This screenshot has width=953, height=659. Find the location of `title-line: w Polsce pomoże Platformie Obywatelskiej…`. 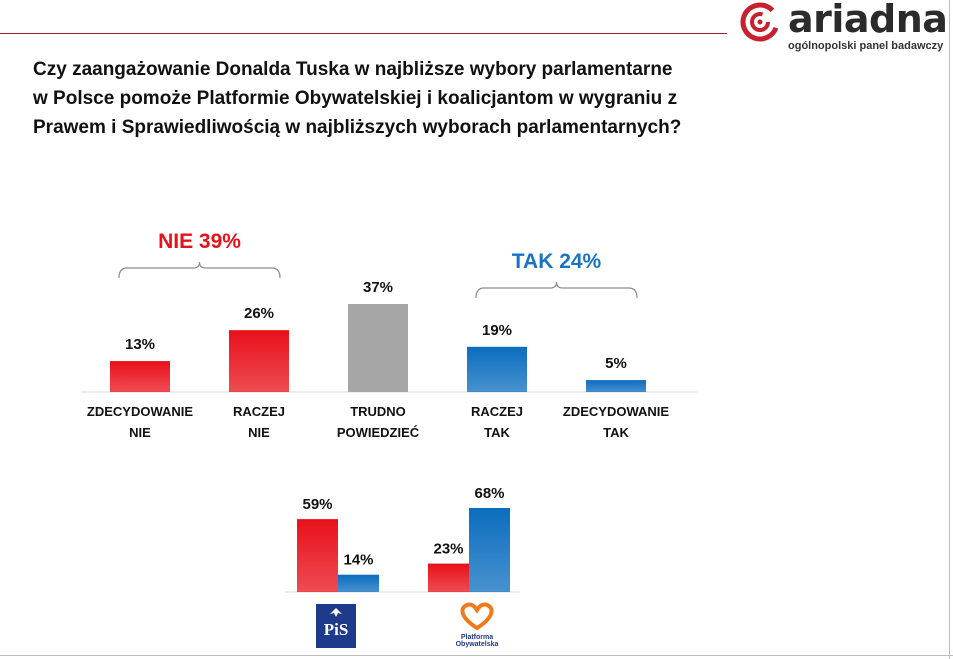

title-line: w Polsce pomoże Platformie Obywatelskiej… is located at coordinates (355, 98).